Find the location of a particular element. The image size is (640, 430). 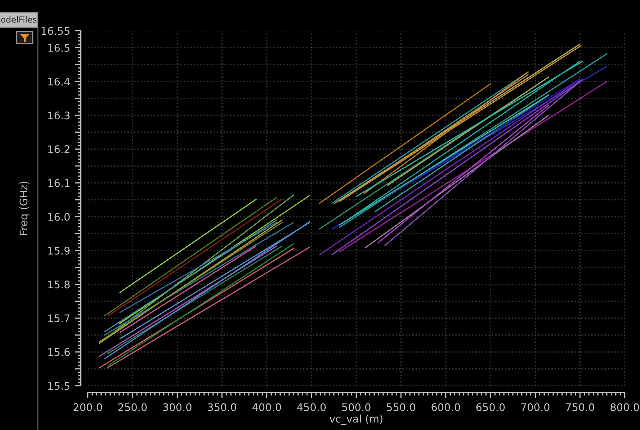

y-tick-label: 16.0 is located at coordinates (59, 217).